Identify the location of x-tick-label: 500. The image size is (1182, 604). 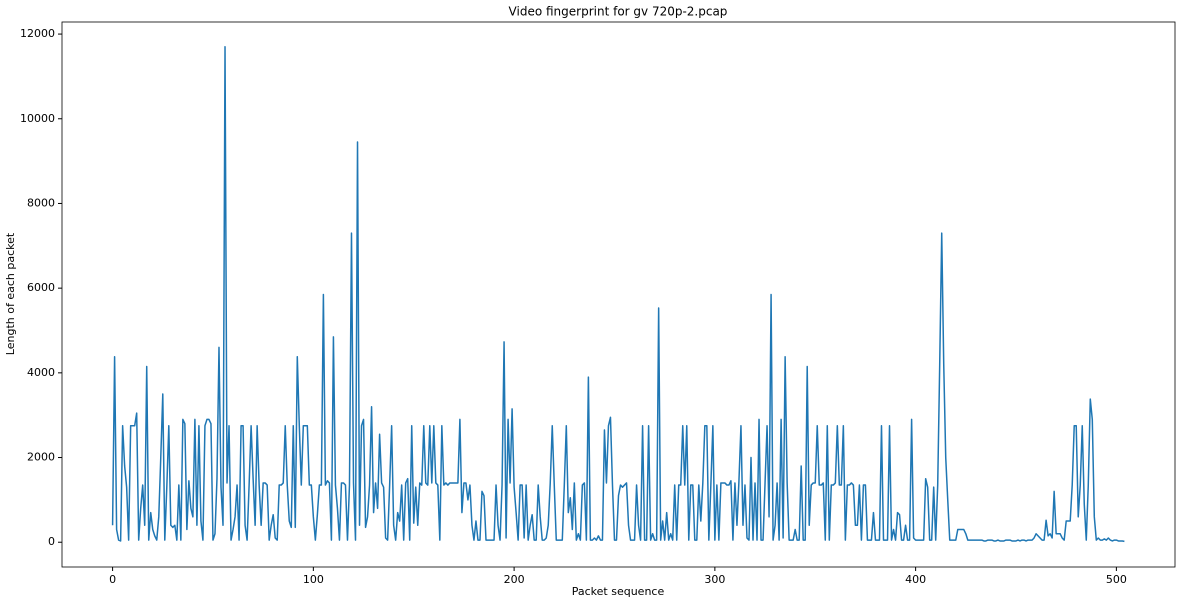
(1116, 579).